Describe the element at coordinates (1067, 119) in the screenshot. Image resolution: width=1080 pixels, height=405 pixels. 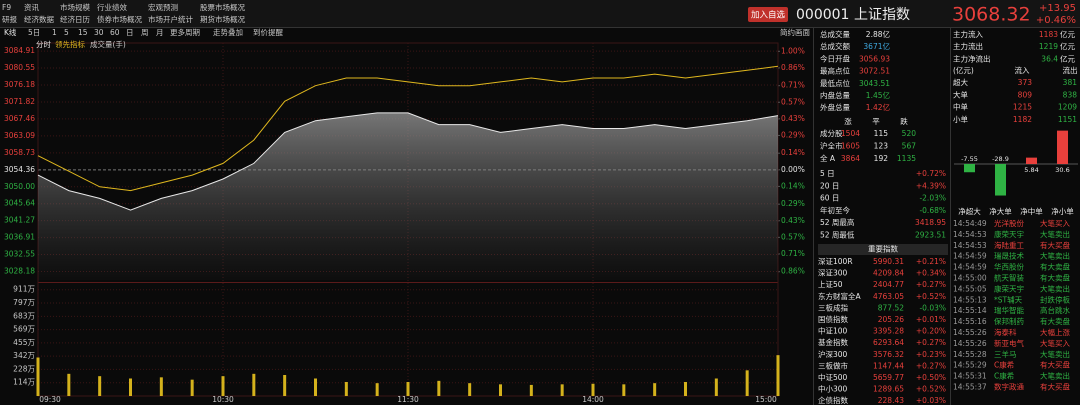
I see `flow-out: 1151` at that location.